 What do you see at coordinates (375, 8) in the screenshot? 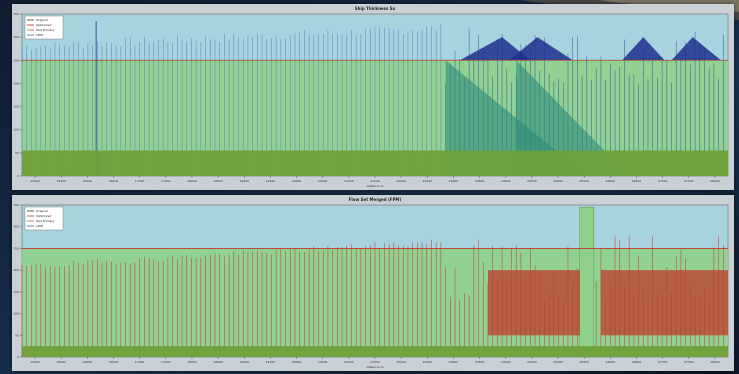
I see `chart-title: Ship Thickness Sx` at bounding box center [375, 8].